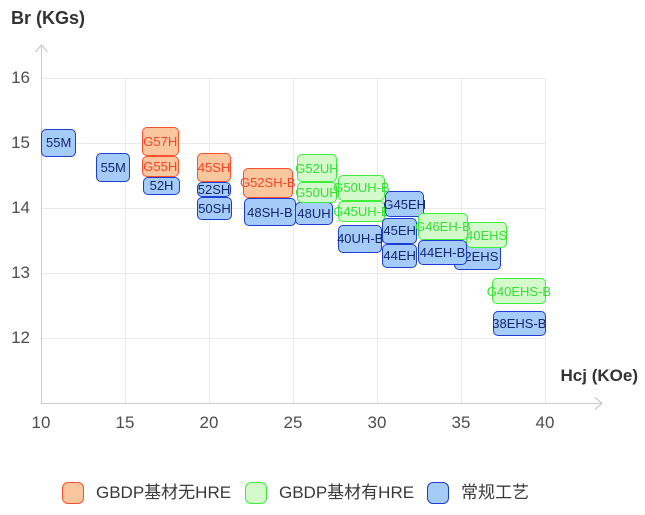 This screenshot has height=515, width=645. I want to click on x-axis-arrow-icon, so click(598, 403).